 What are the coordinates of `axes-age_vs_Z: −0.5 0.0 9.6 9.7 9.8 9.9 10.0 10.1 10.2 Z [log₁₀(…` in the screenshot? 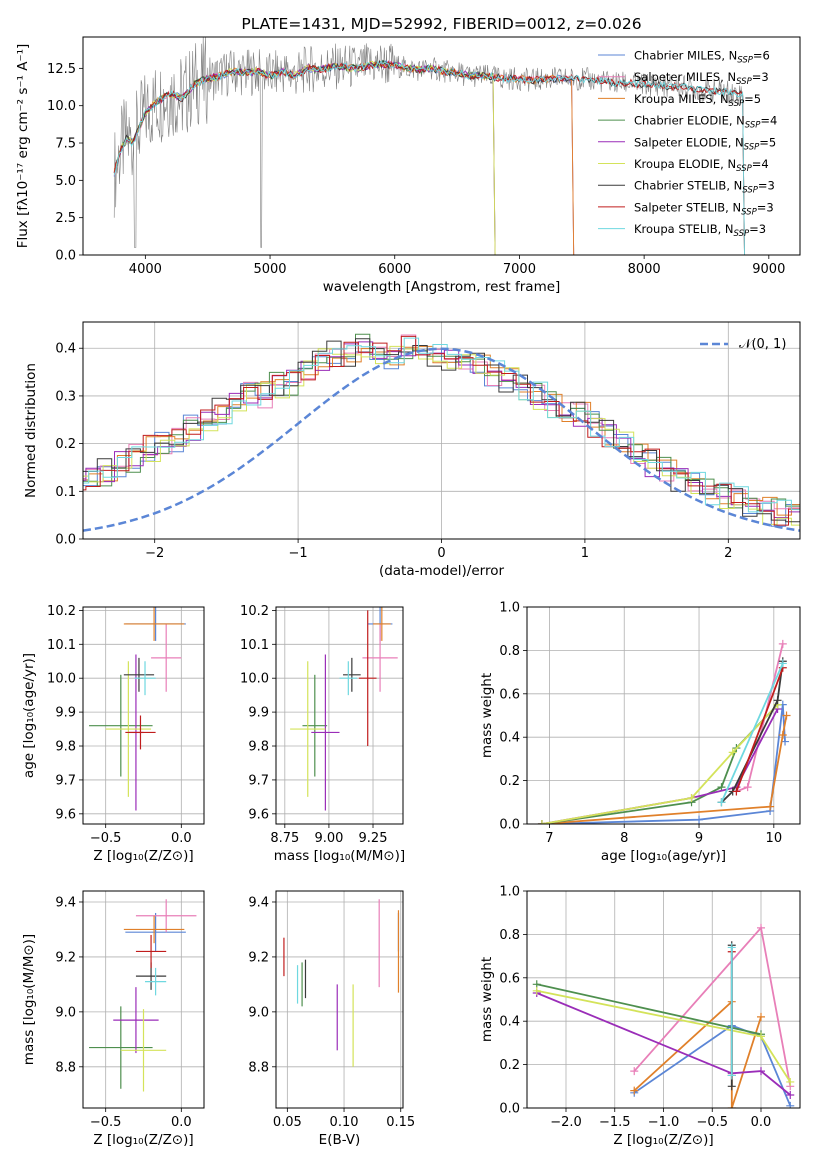 It's located at (113, 734).